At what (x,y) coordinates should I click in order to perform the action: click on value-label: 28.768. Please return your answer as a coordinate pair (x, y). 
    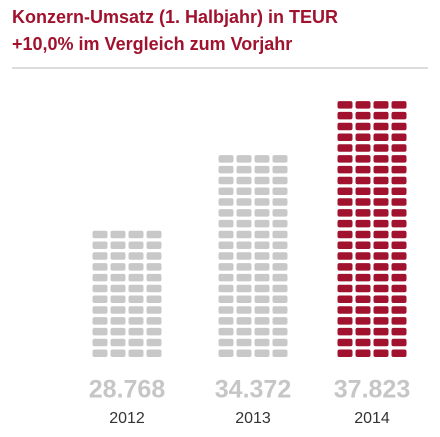
    Looking at the image, I should click on (127, 390).